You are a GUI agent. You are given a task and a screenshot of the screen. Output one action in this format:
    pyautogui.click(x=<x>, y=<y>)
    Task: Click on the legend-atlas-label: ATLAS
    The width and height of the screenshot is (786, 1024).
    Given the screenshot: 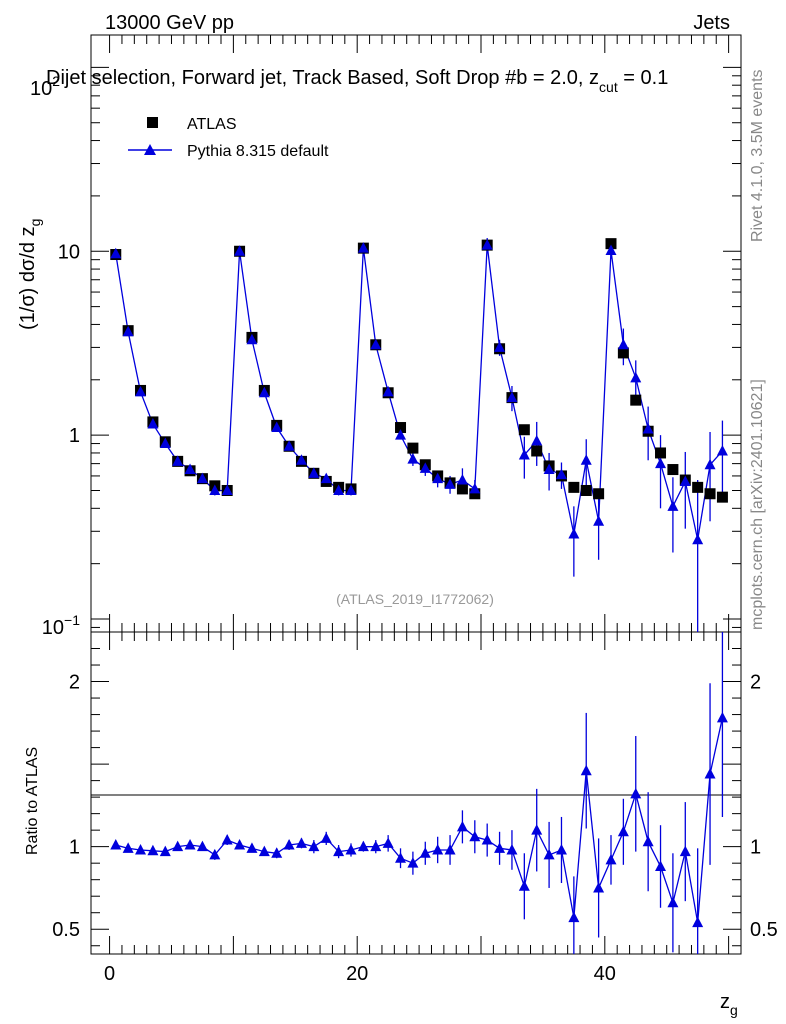 What is the action you would take?
    pyautogui.click(x=212, y=124)
    